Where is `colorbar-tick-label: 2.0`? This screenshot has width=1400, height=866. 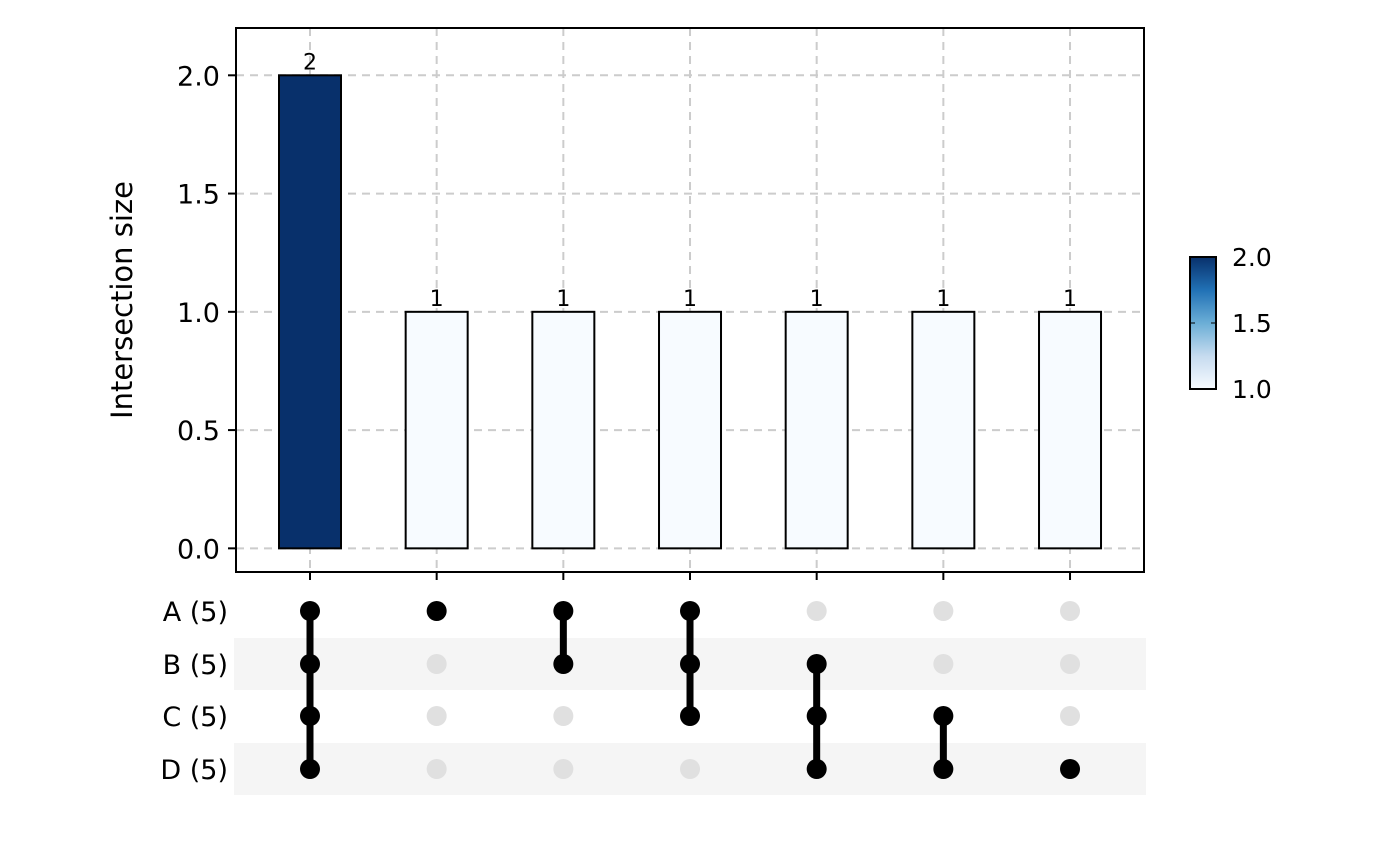
colorbar-tick-label: 2.0 is located at coordinates (1252, 257).